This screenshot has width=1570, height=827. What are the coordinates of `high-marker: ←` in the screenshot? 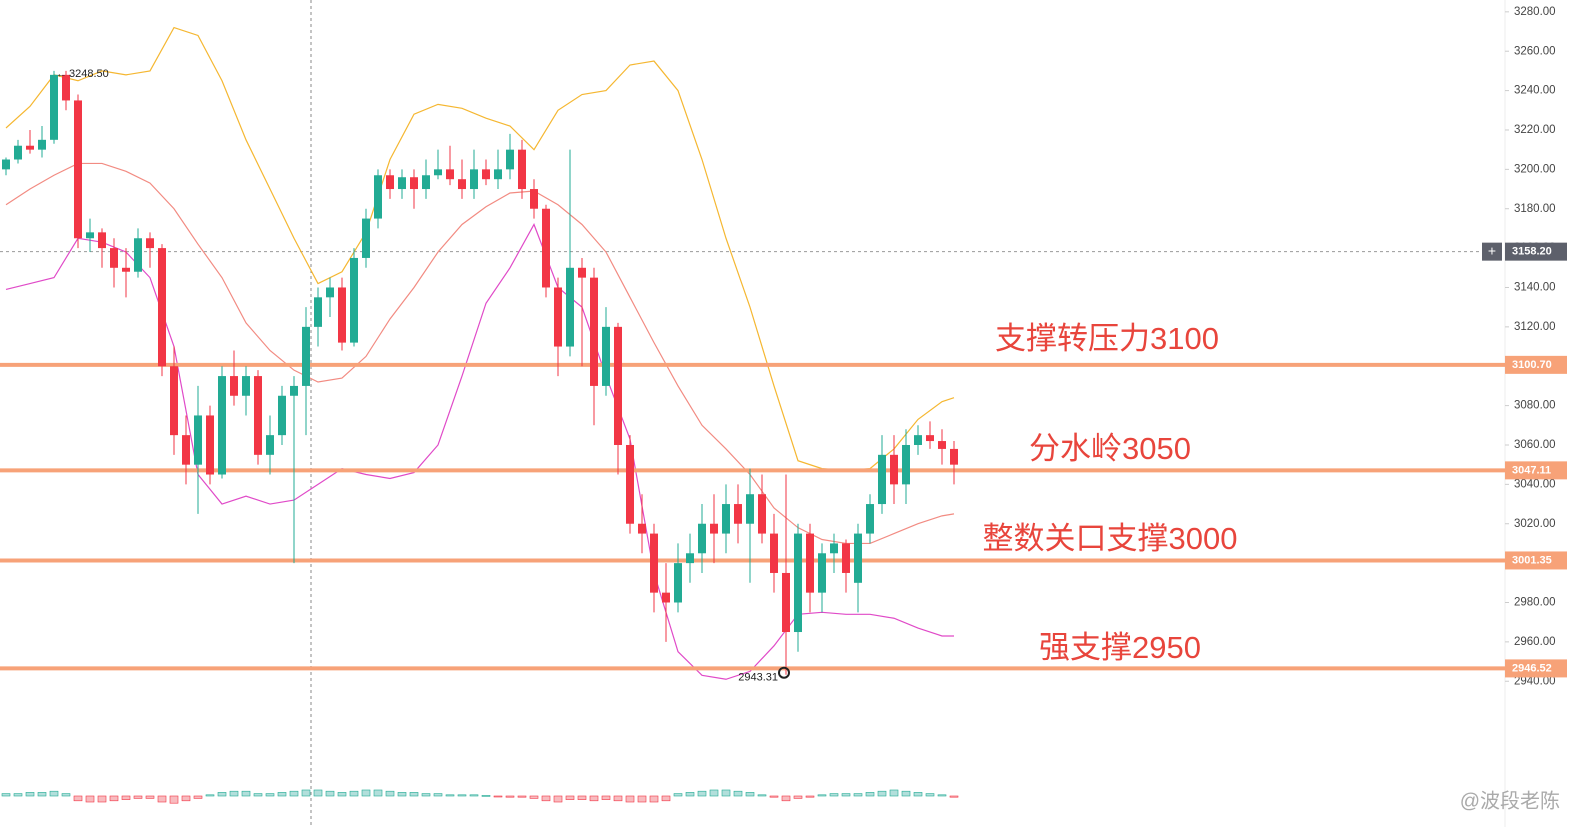 It's located at (61, 74).